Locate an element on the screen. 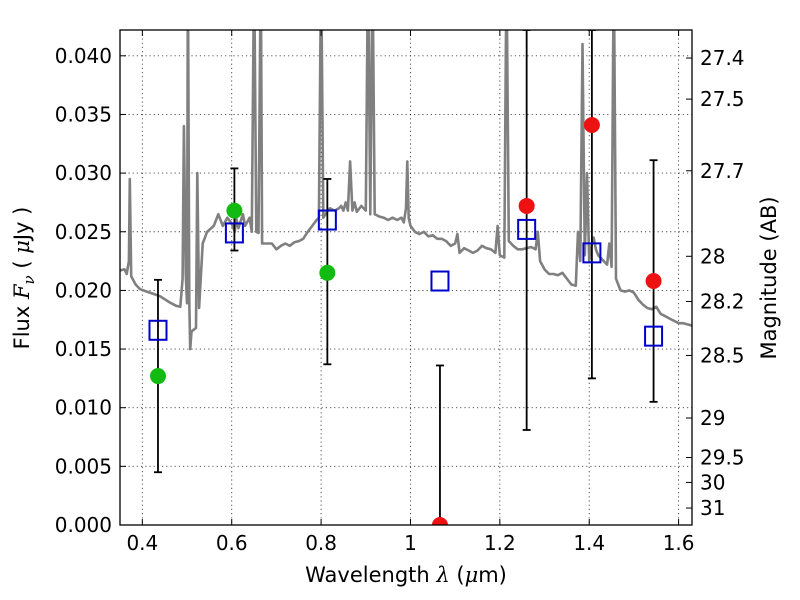 Image resolution: width=800 pixels, height=600 pixels. y-tick-label: 0.020 is located at coordinates (83, 290).